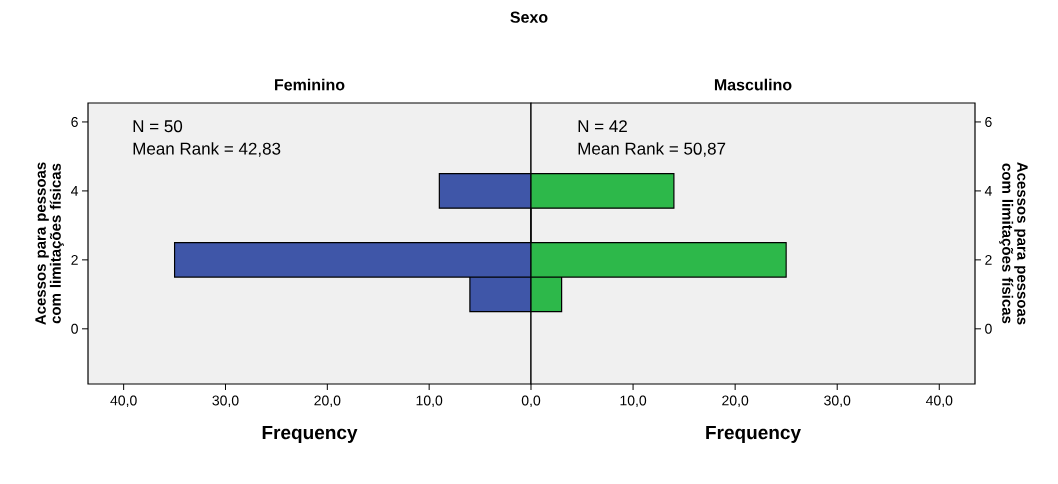 This screenshot has height=484, width=1058. What do you see at coordinates (652, 149) in the screenshot?
I see `annotation: Mean Rank = 50,87` at bounding box center [652, 149].